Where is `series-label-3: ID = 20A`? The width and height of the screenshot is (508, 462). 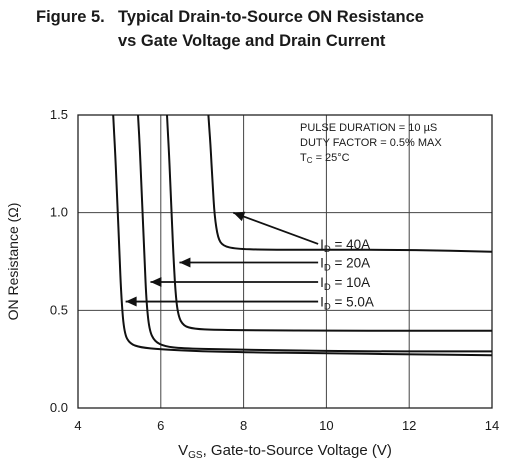 series-label-3: ID = 20A is located at coordinates (345, 264).